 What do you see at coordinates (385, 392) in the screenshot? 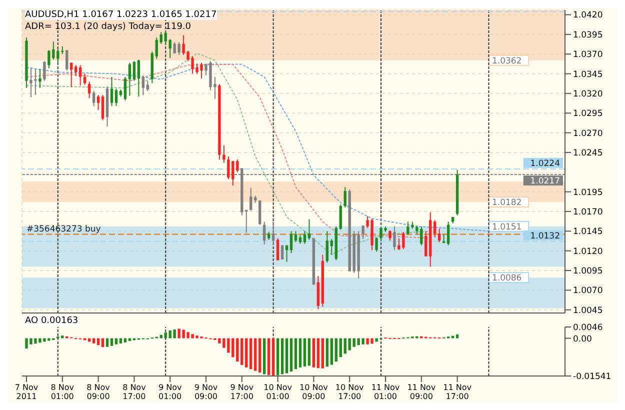
I see `x-tick-label: 11 Nov 01:00` at bounding box center [385, 392].